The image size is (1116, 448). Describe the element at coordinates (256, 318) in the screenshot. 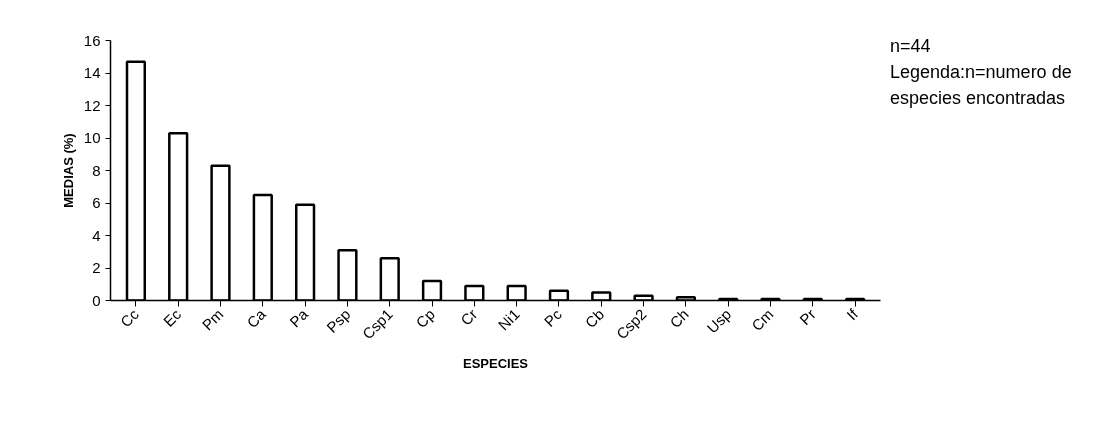

I see `x-tick-label: Ca` at that location.